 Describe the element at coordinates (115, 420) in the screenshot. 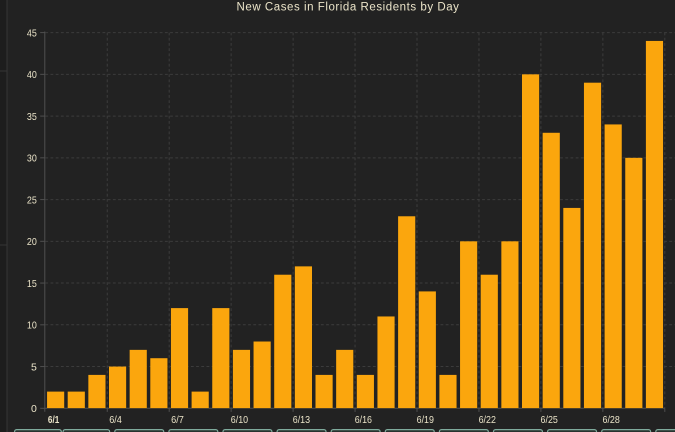

I see `svg-text: 6/4` at that location.